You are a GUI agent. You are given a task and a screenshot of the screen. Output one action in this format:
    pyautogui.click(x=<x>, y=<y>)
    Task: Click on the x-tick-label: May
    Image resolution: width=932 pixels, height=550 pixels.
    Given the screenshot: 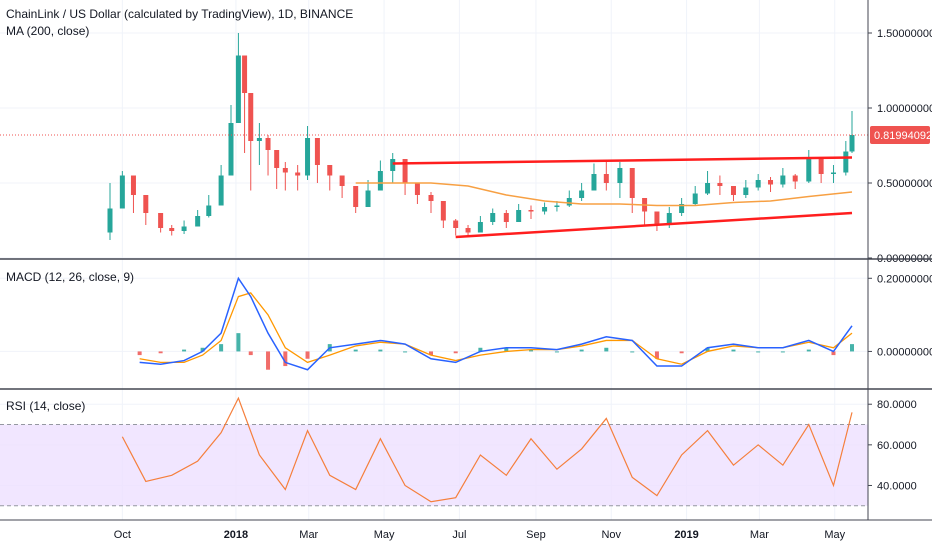 What is the action you would take?
    pyautogui.click(x=834, y=535)
    